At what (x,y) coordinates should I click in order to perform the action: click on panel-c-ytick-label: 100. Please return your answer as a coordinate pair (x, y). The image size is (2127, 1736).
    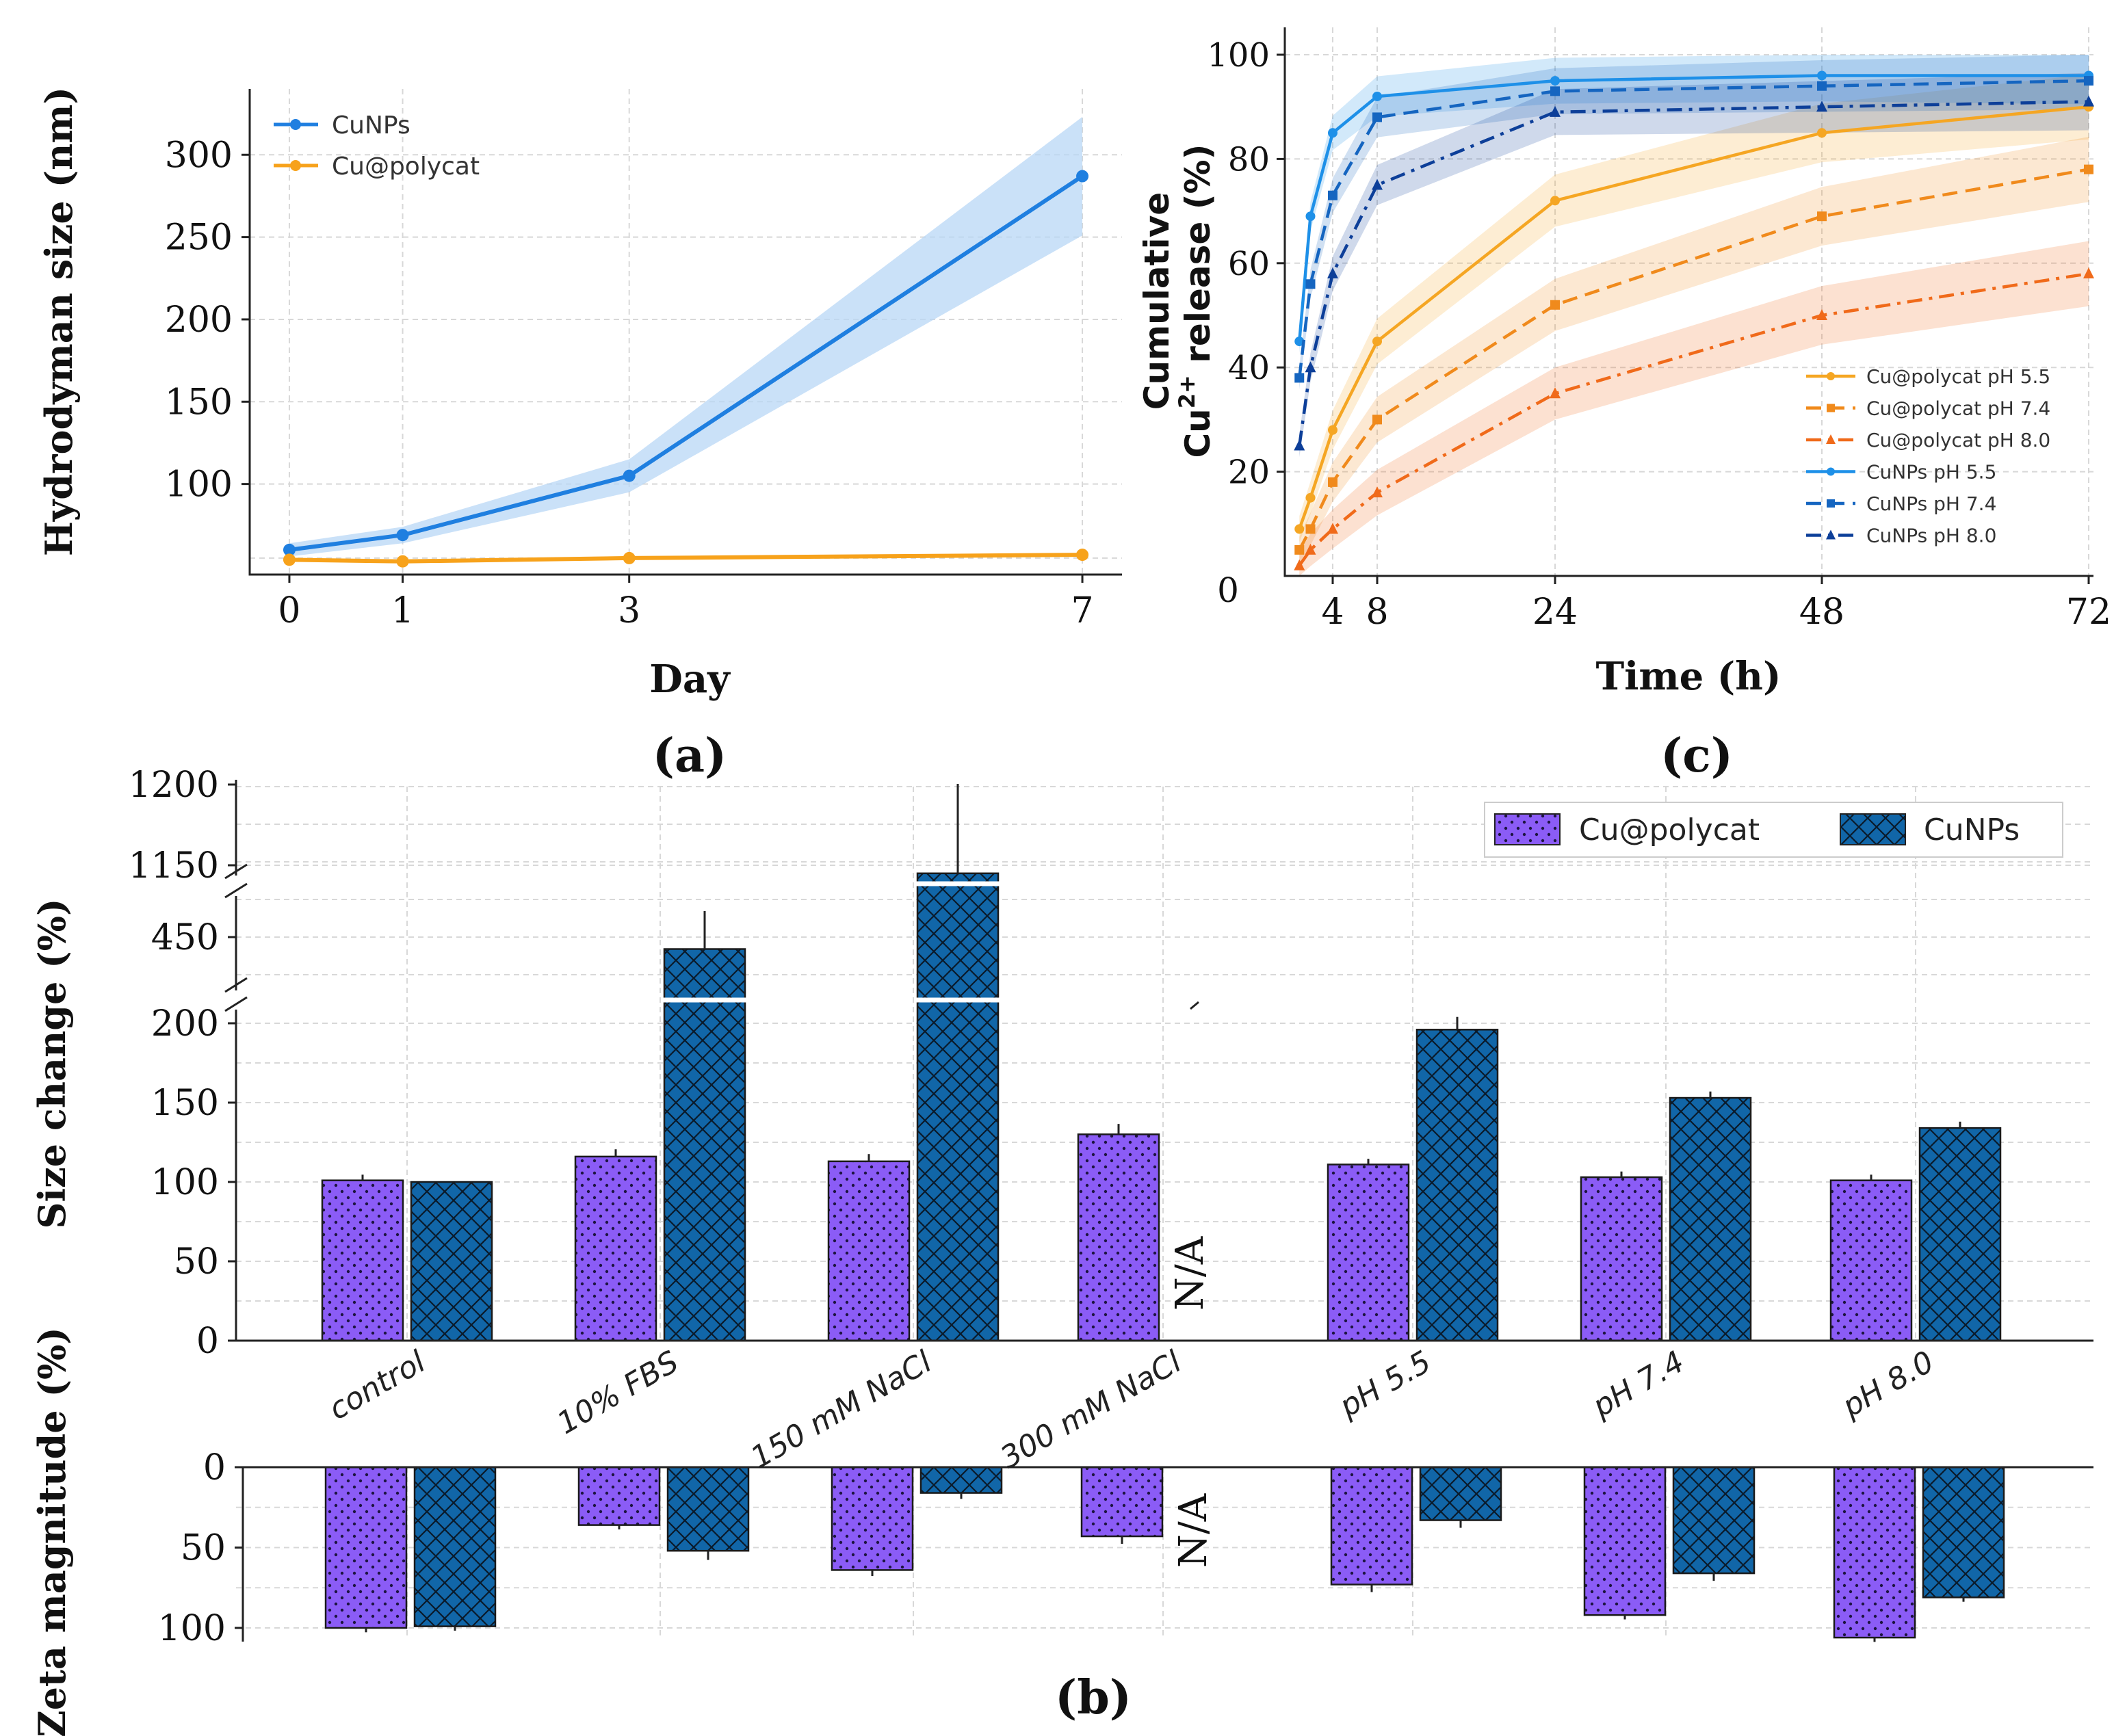
    Looking at the image, I should click on (1238, 55).